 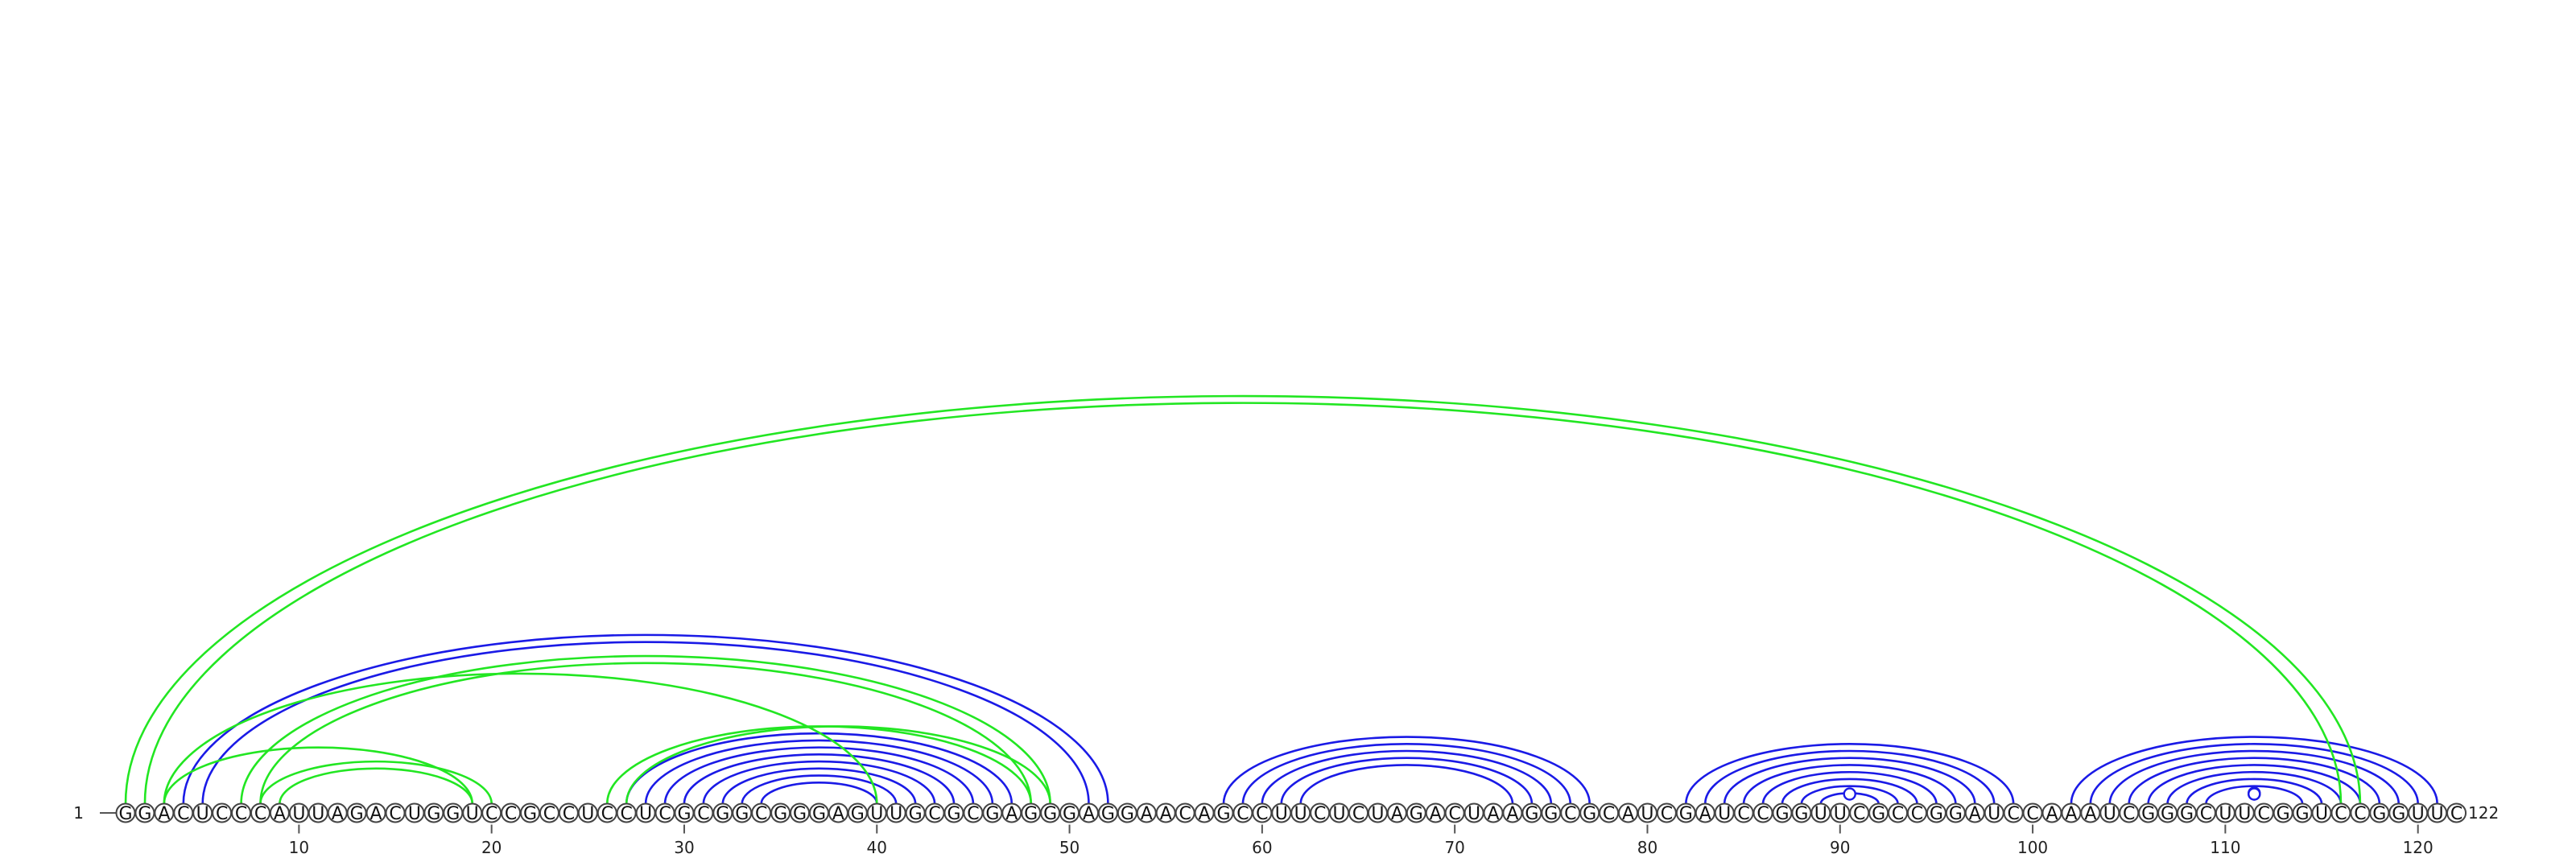 I want to click on tick-label-90: 90, so click(x=1840, y=848).